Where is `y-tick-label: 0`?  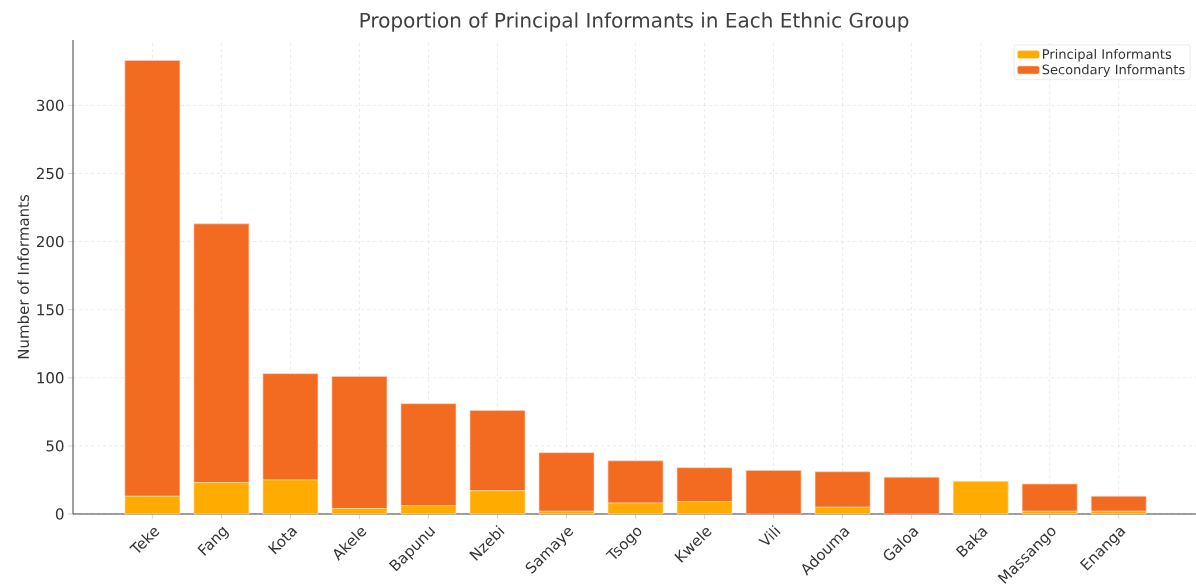 y-tick-label: 0 is located at coordinates (59, 514).